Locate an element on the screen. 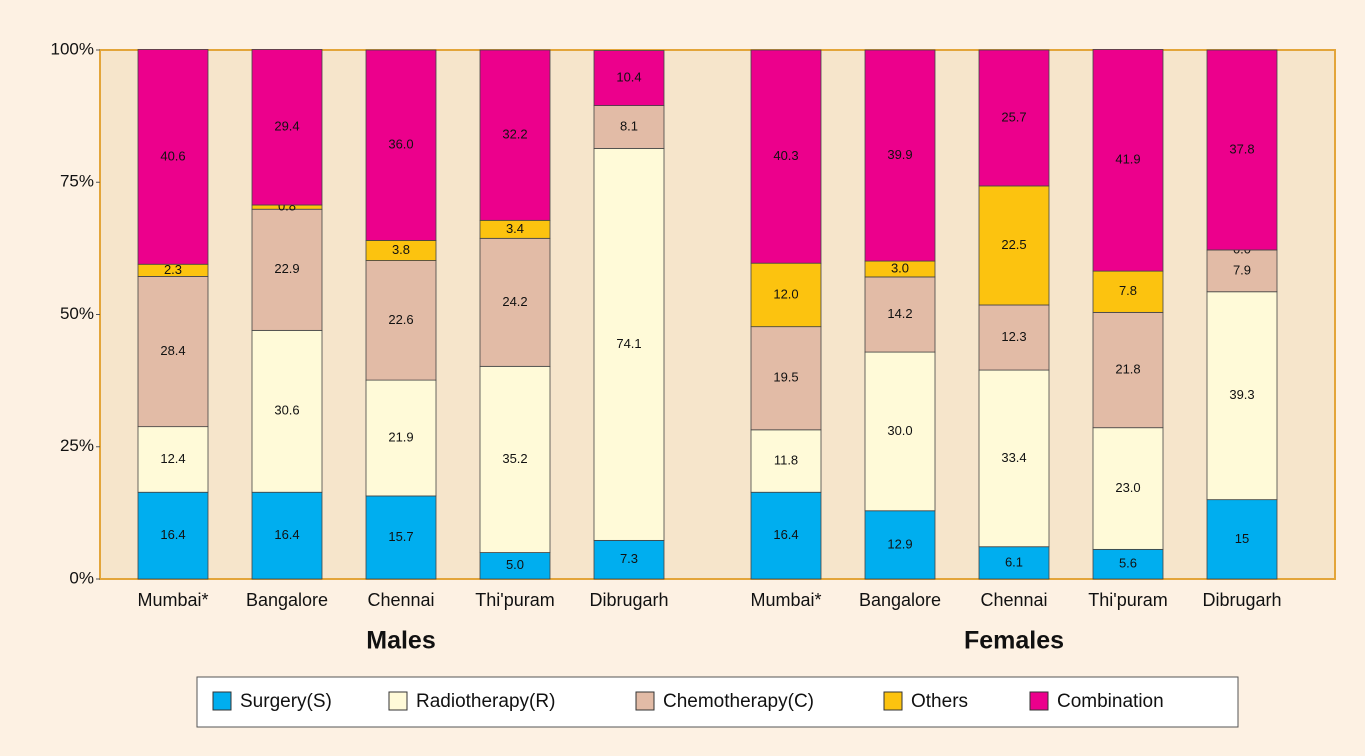 This screenshot has height=756, width=1365. value-label: 7.9 is located at coordinates (1242, 269).